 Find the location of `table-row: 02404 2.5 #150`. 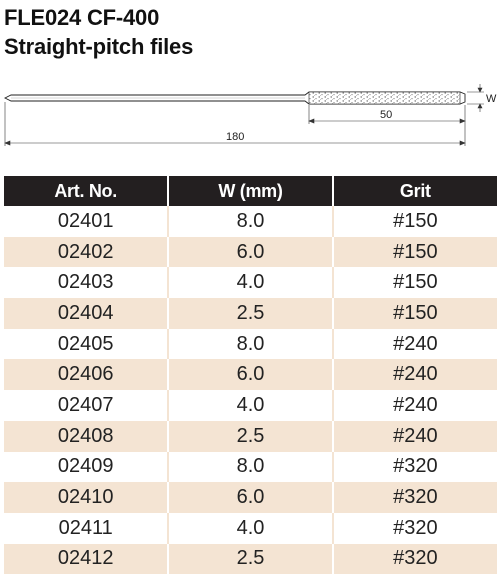

table-row: 02404 2.5 #150 is located at coordinates (250, 313).